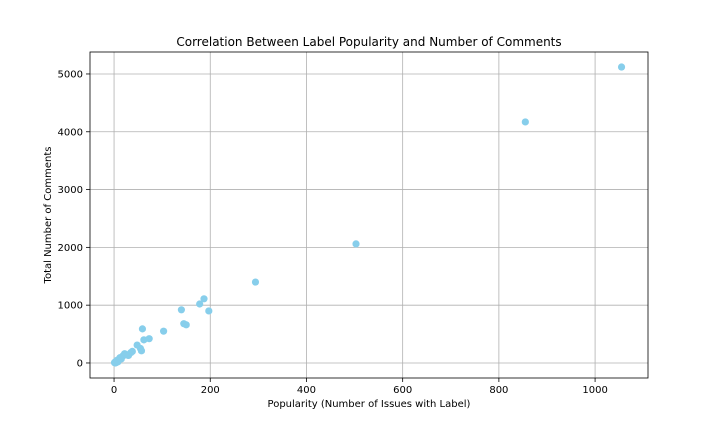 The width and height of the screenshot is (720, 432). I want to click on y-tick-label: 1000, so click(70, 306).